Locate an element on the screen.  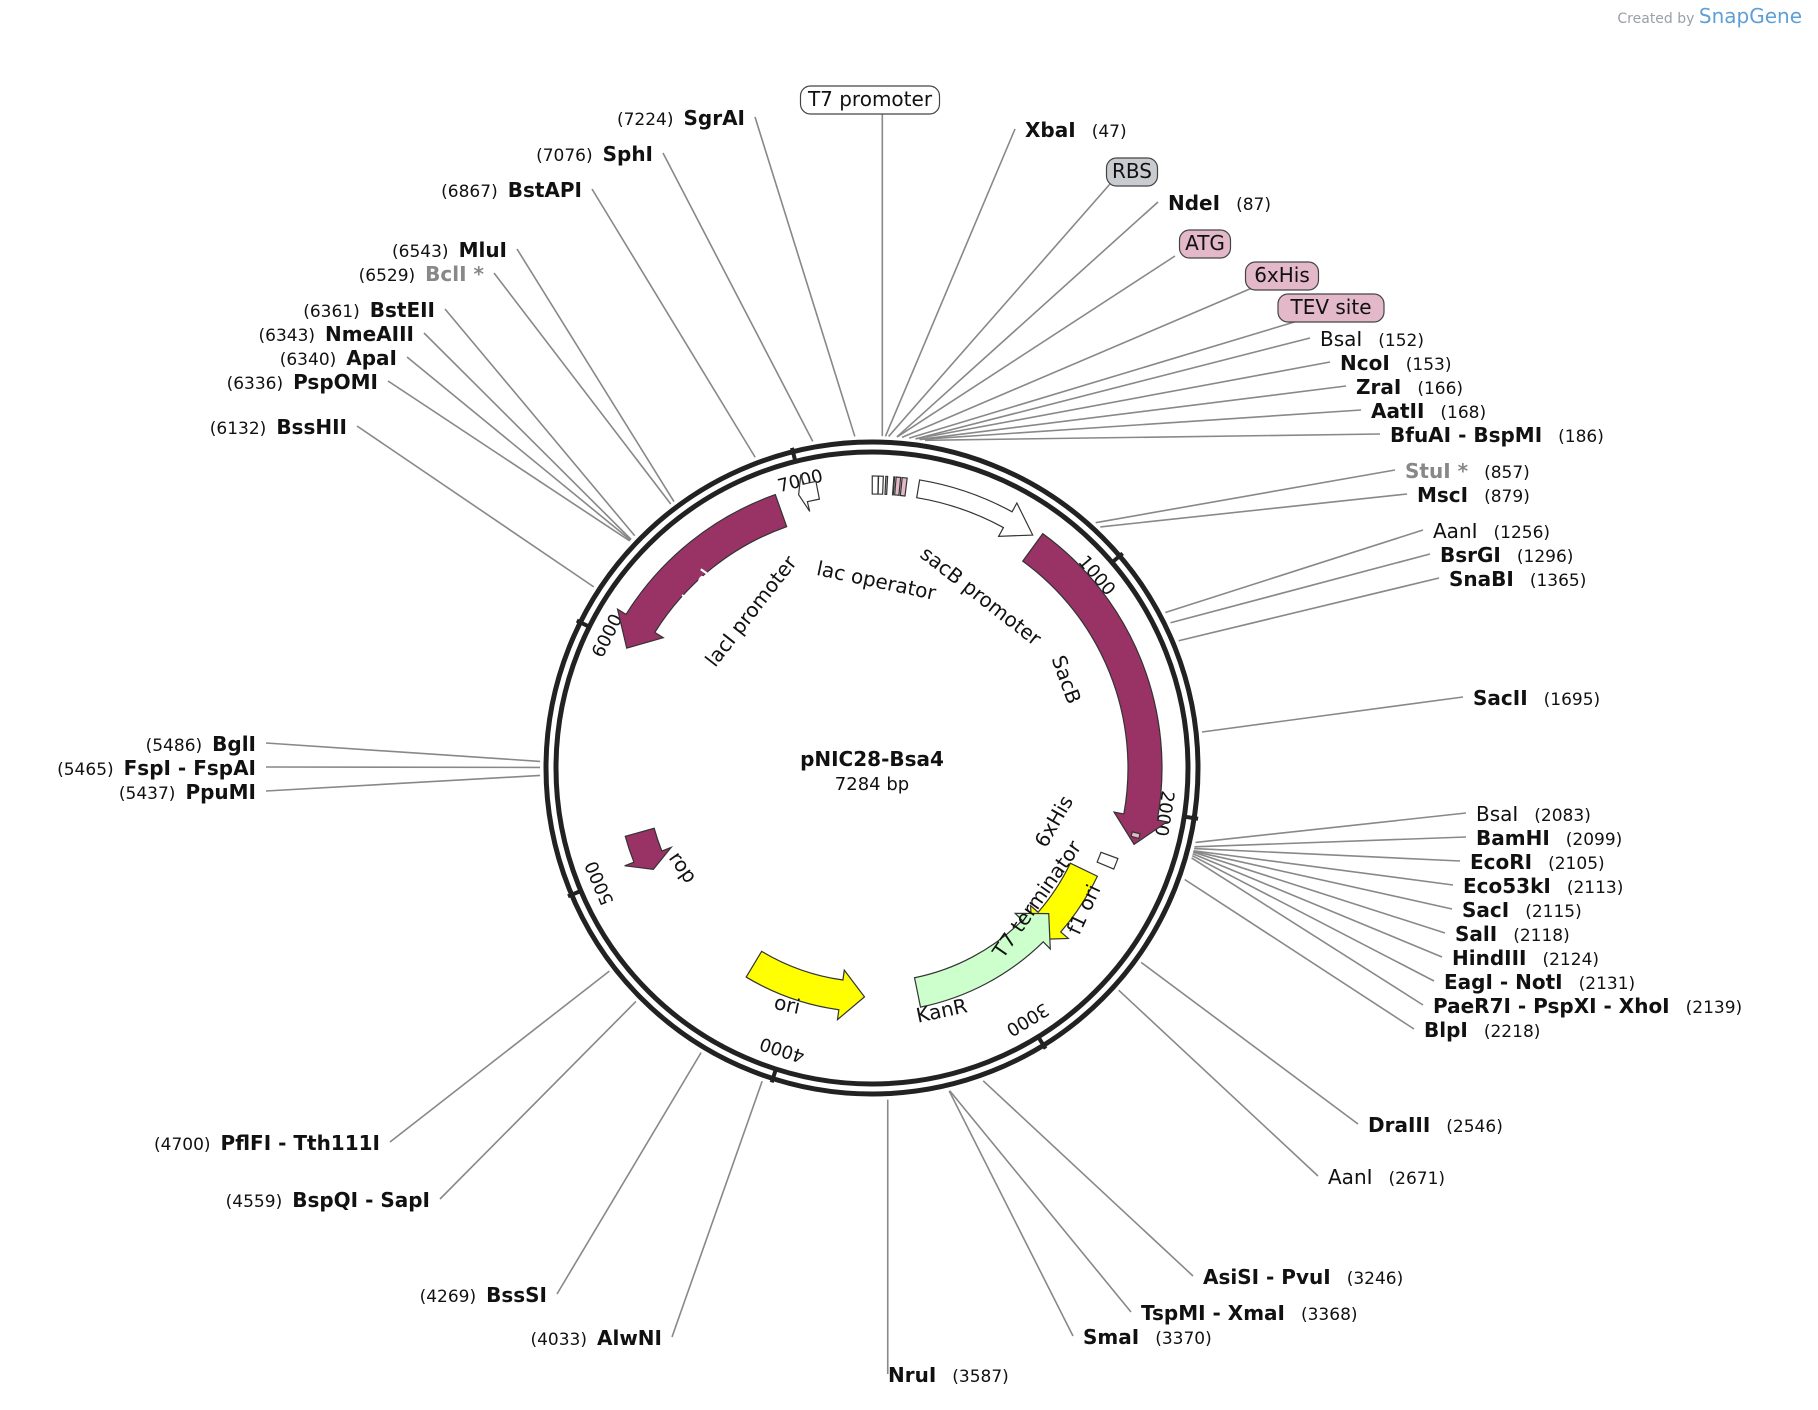
site-eagi-noti: EagI - NotI (2131) is located at coordinates (1539, 982).